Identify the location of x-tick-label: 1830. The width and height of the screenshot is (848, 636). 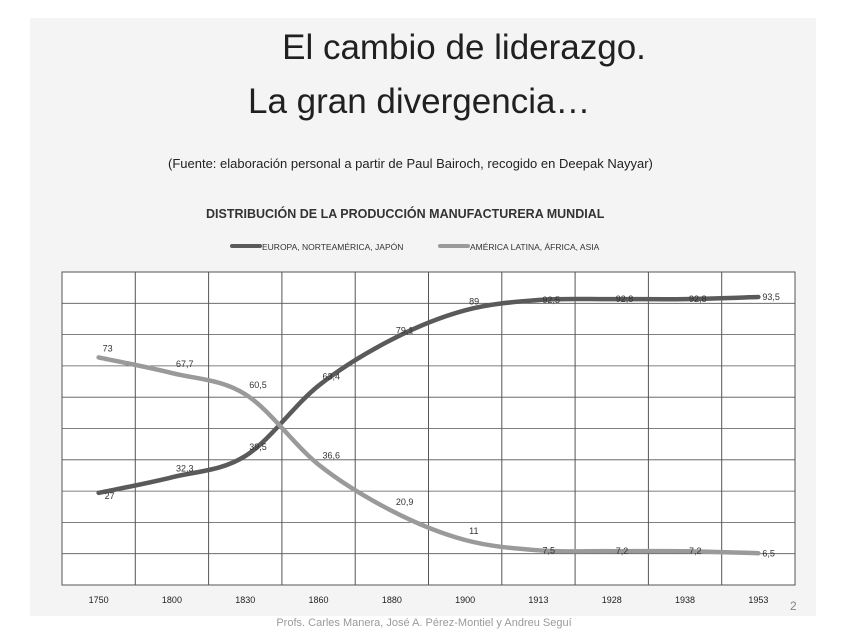
(245, 600).